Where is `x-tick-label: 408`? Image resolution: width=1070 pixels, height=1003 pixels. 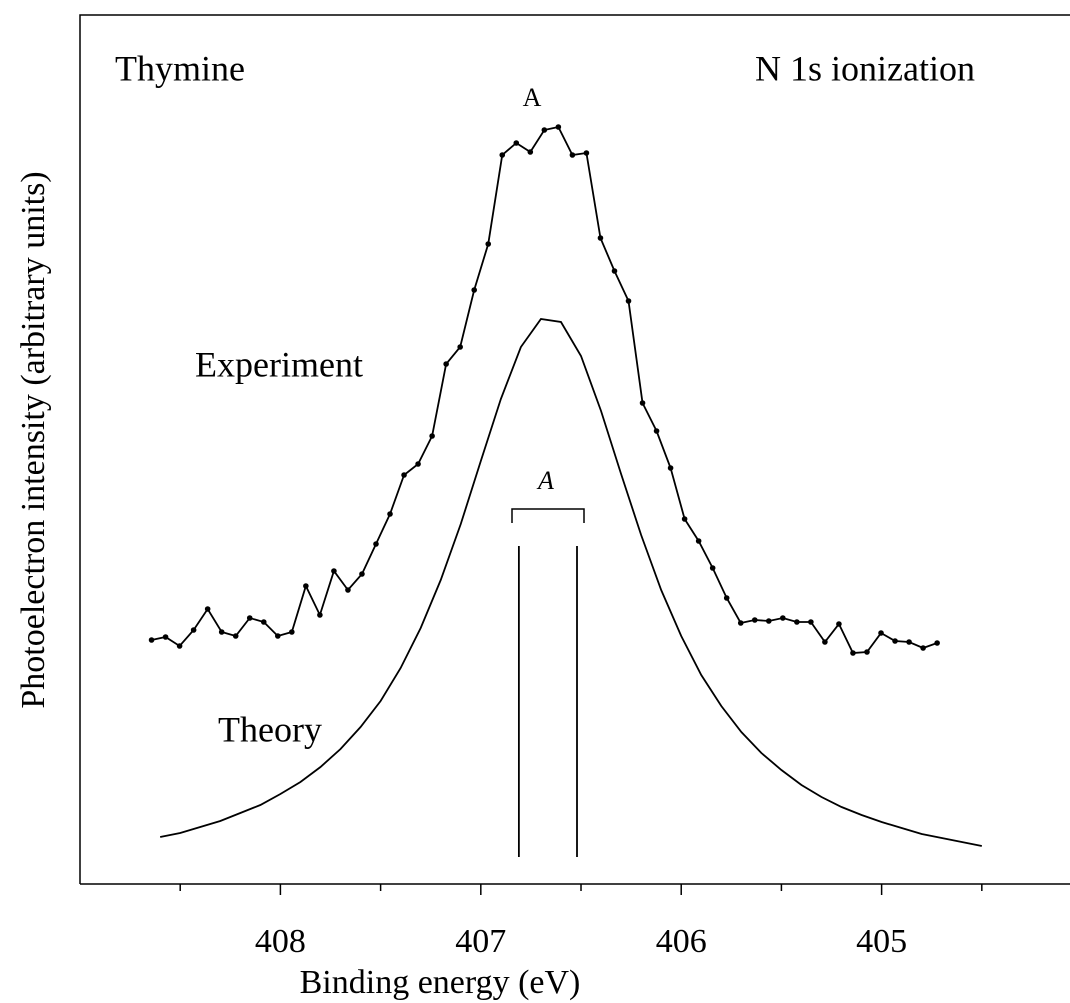 x-tick-label: 408 is located at coordinates (280, 941).